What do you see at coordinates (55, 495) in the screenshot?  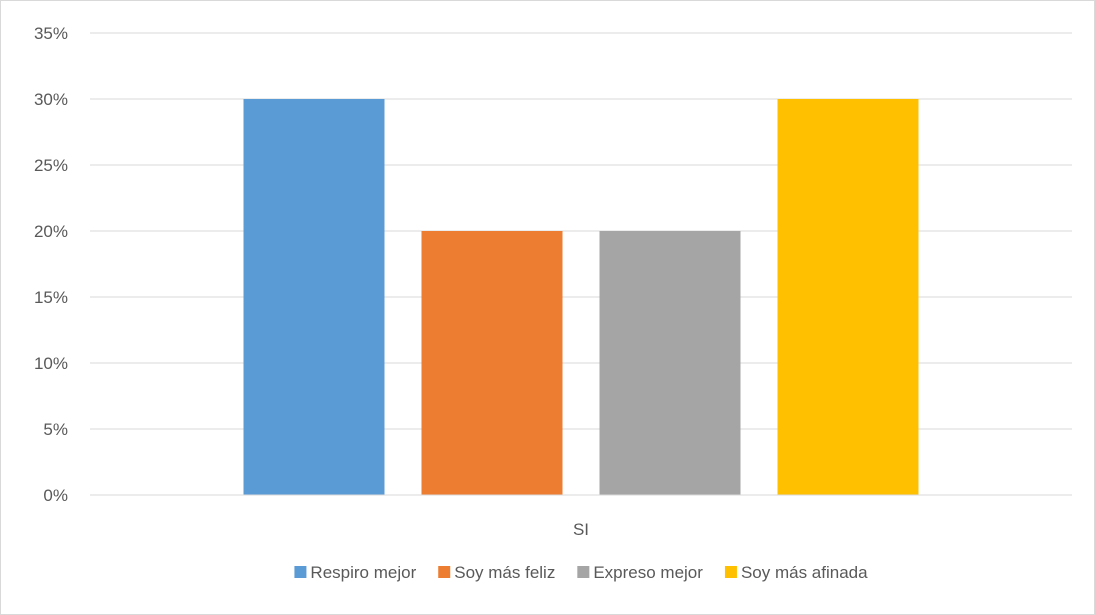 I see `y-tick-label: 0%` at bounding box center [55, 495].